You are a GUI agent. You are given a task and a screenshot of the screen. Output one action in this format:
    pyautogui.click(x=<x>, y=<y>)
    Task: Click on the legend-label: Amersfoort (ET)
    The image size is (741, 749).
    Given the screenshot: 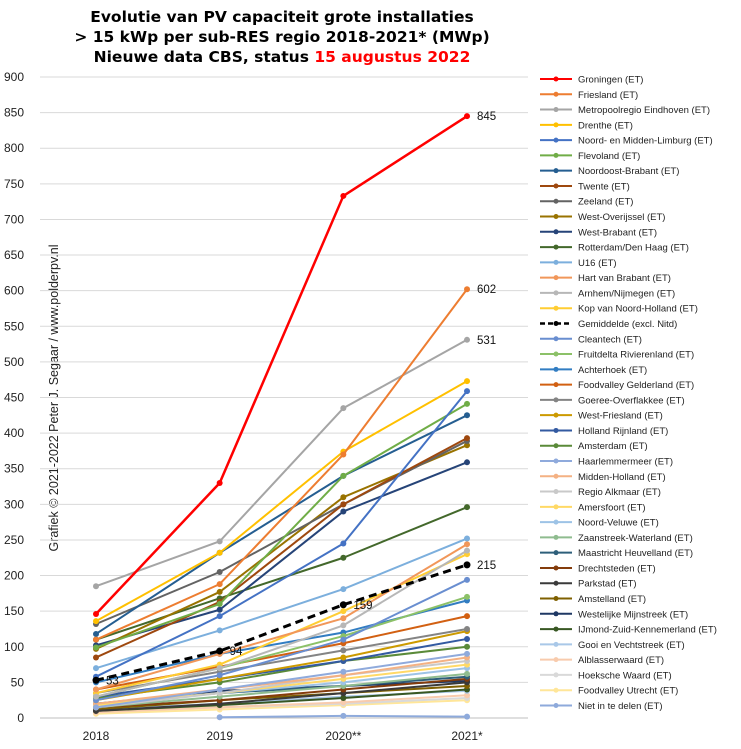 What is the action you would take?
    pyautogui.click(x=612, y=507)
    